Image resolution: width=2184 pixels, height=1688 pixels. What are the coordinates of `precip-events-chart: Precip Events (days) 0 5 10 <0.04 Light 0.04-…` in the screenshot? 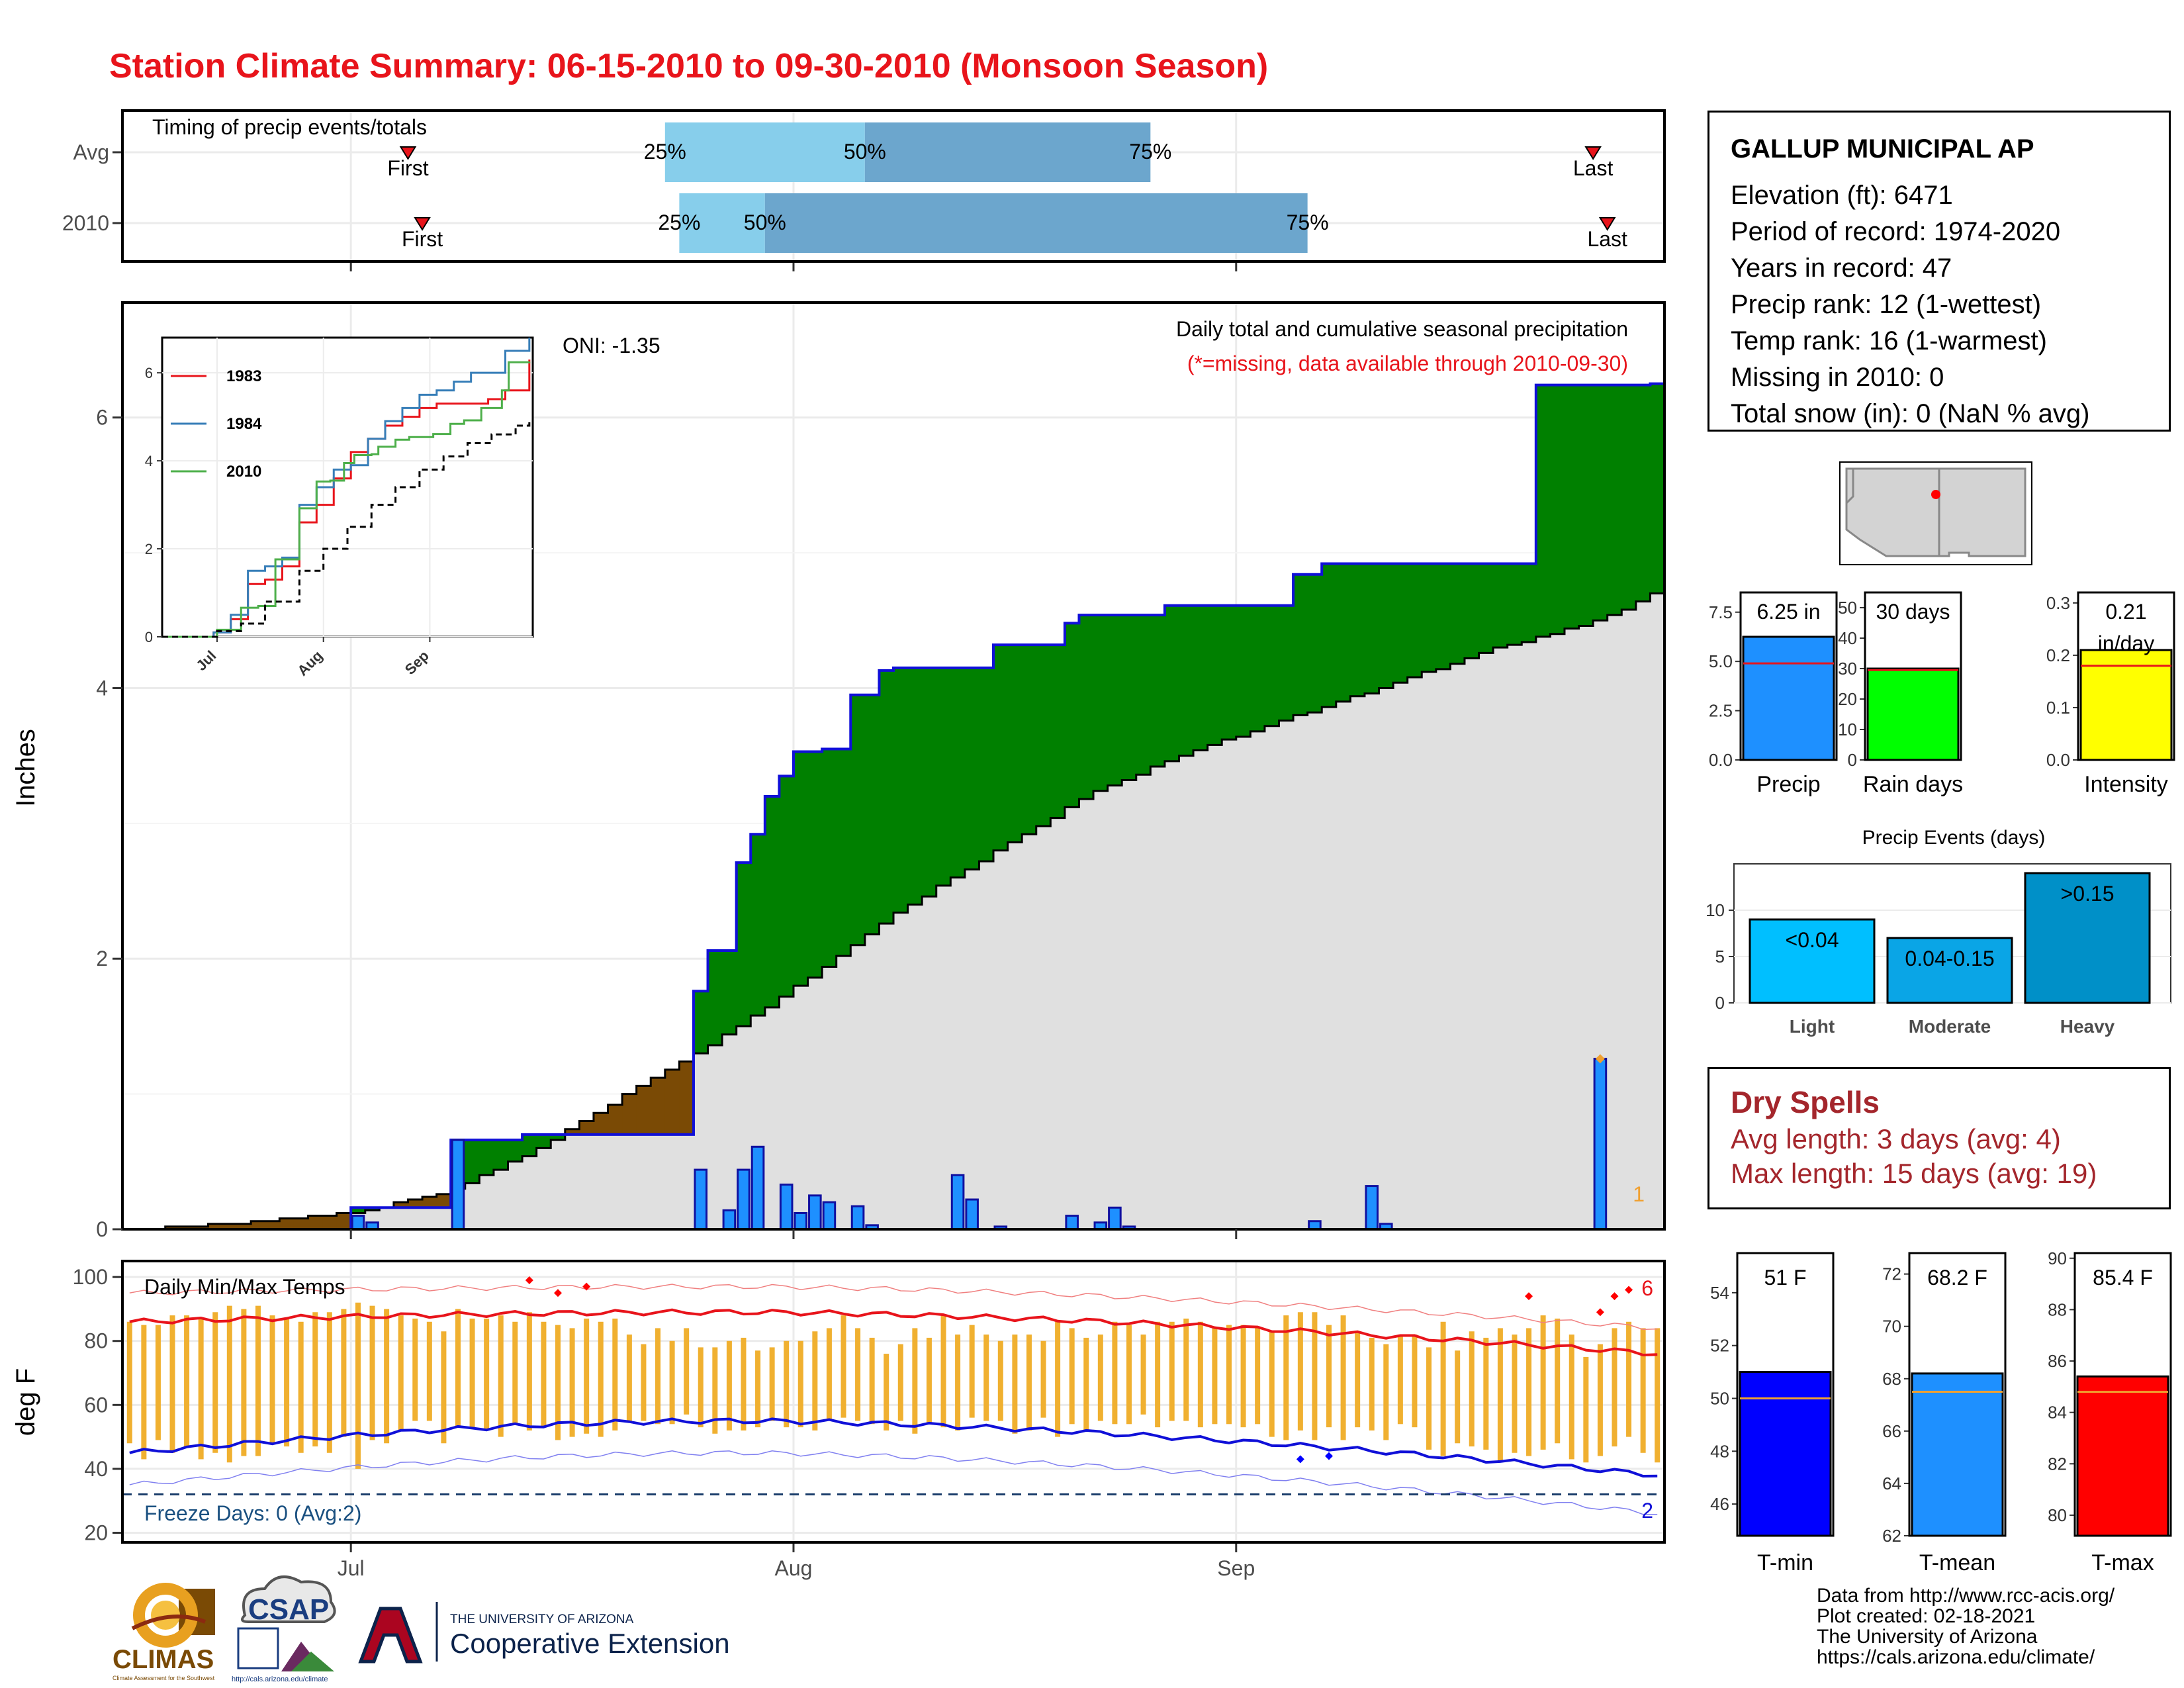 It's located at (1939, 932).